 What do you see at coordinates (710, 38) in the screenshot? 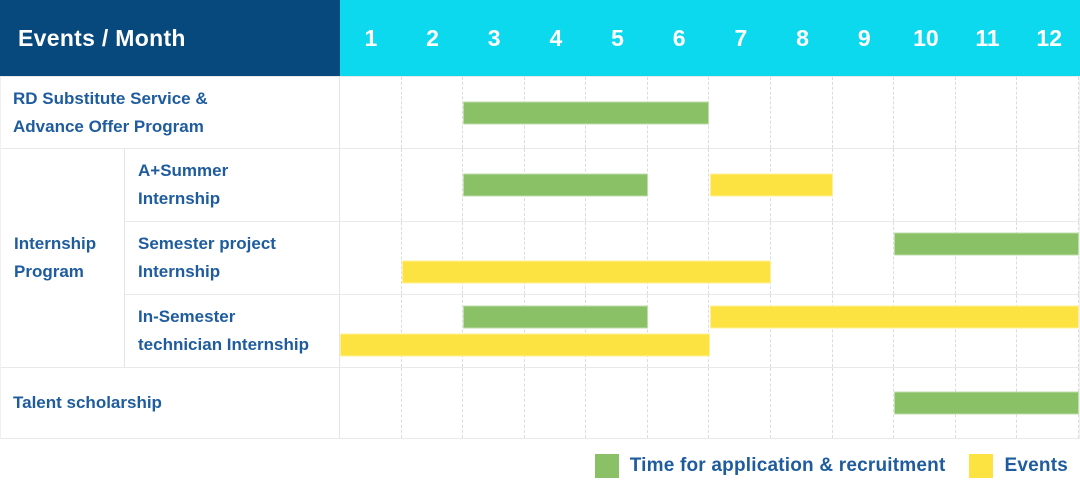
I see `month-header-row: 1 2 3 4 5 6 7 8 9 10 11 12` at bounding box center [710, 38].